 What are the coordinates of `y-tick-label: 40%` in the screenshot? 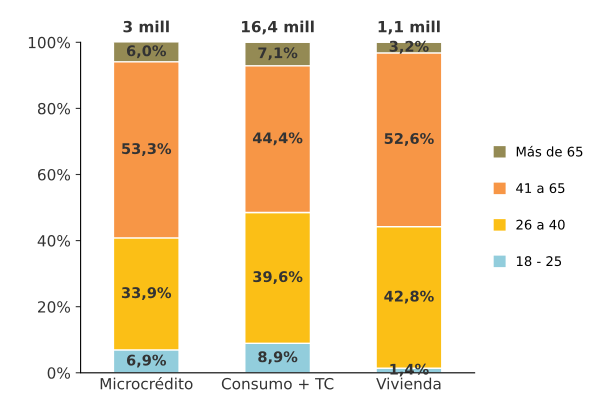 It's located at (54, 241).